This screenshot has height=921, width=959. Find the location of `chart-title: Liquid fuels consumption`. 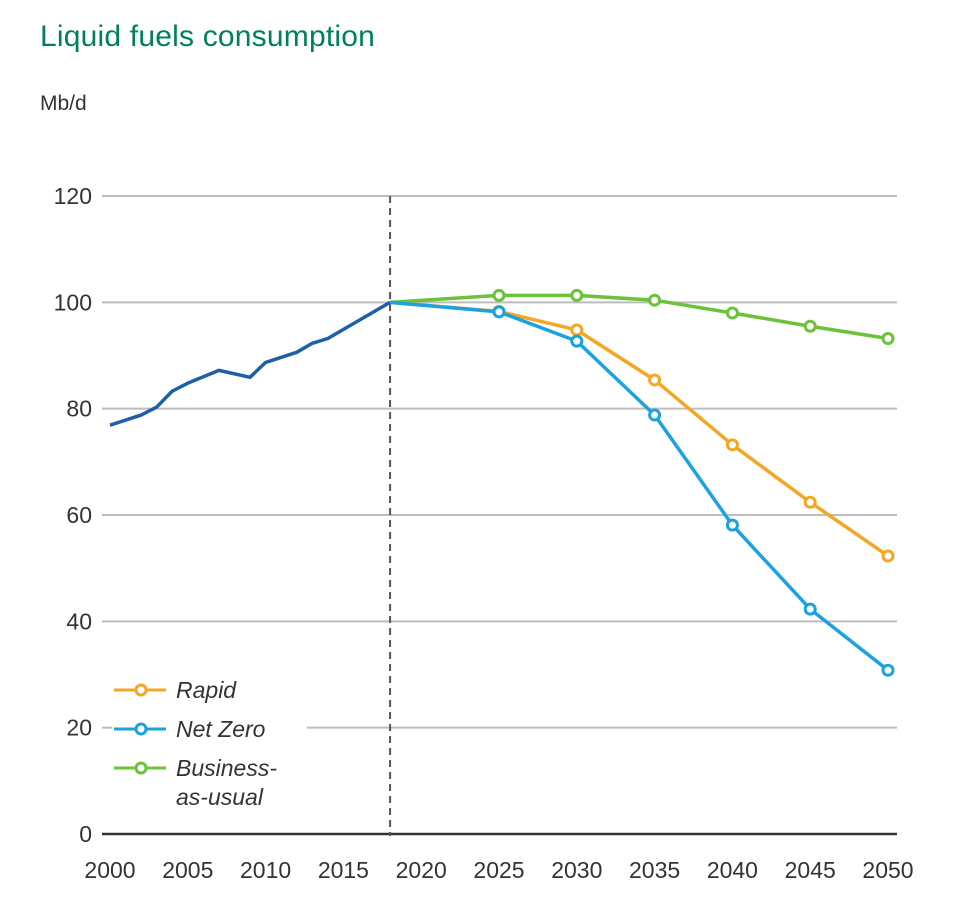

chart-title: Liquid fuels consumption is located at coordinates (208, 36).